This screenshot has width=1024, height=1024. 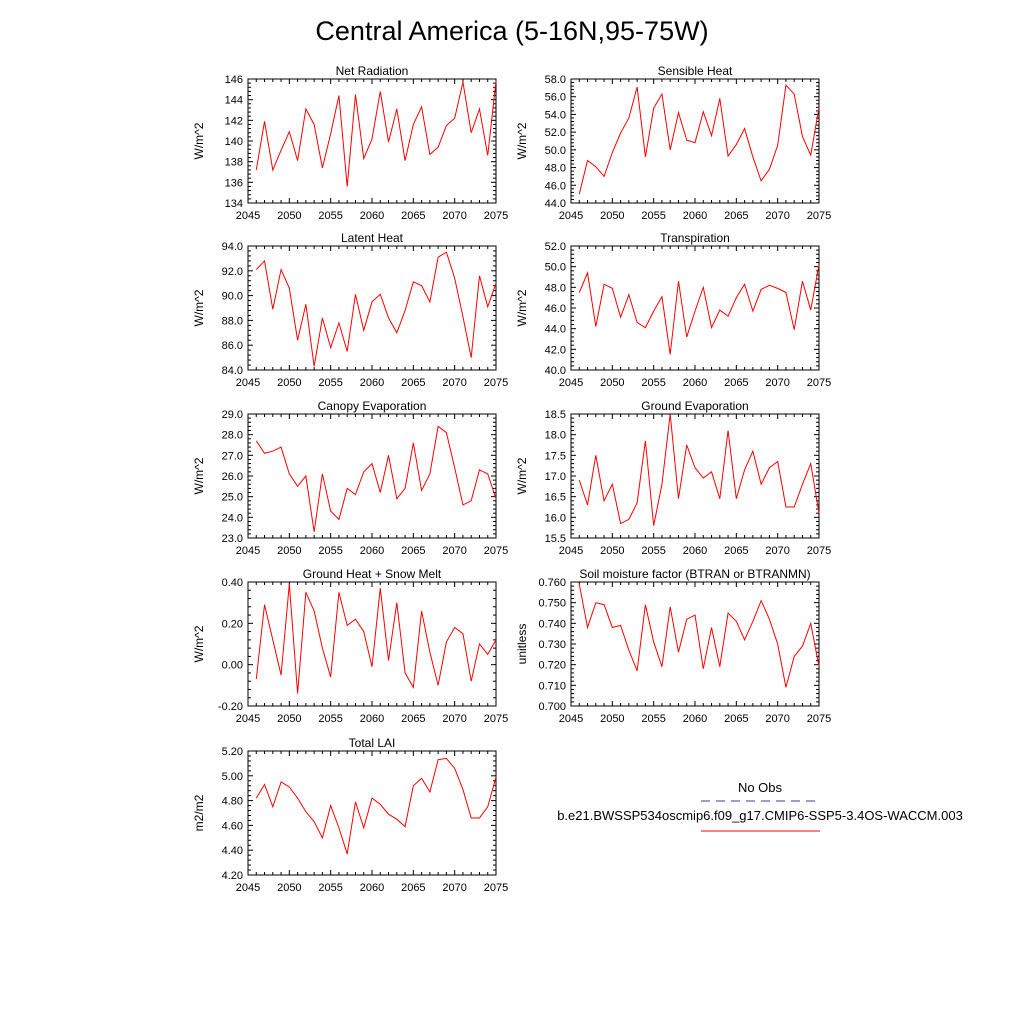 What do you see at coordinates (555, 415) in the screenshot?
I see `y-tick-label: 18.5` at bounding box center [555, 415].